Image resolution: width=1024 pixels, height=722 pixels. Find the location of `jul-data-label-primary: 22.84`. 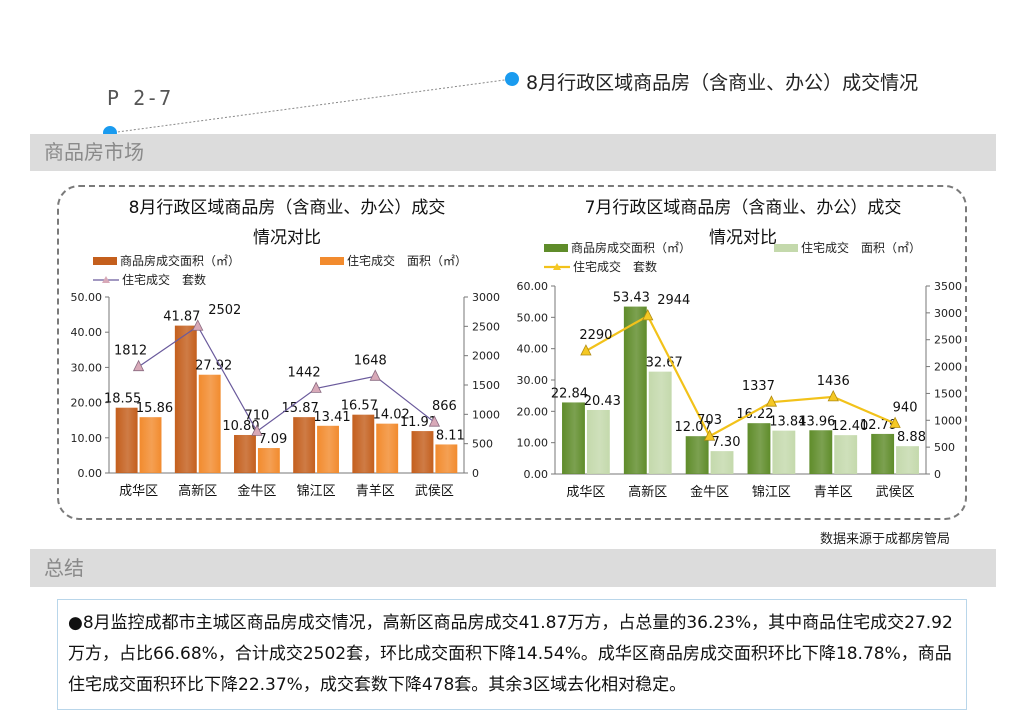

jul-data-label-primary: 22.84 is located at coordinates (569, 393).